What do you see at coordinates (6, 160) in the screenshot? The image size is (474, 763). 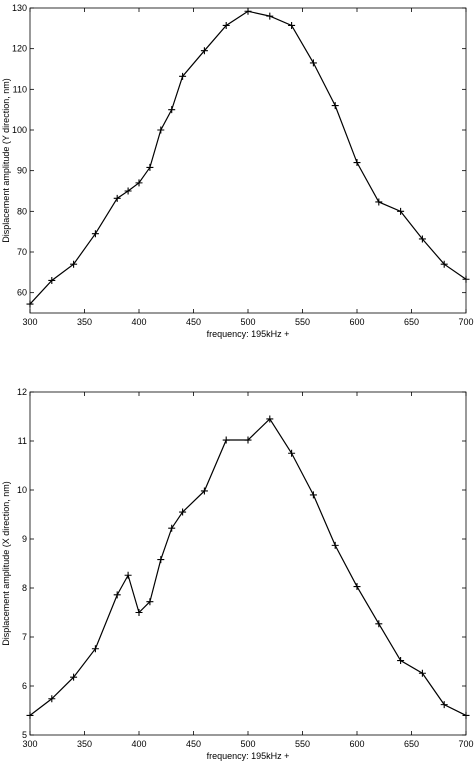 I see `y-axis-label: Displacement amplitude (Y direction, nm)` at bounding box center [6, 160].